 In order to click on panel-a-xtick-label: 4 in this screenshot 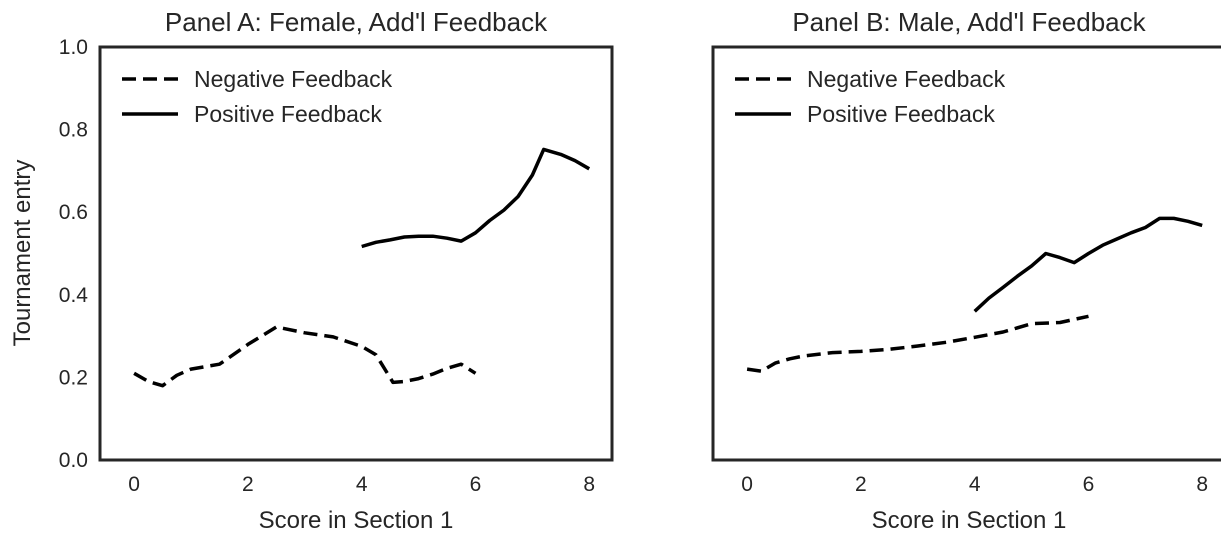, I will do `click(362, 484)`.